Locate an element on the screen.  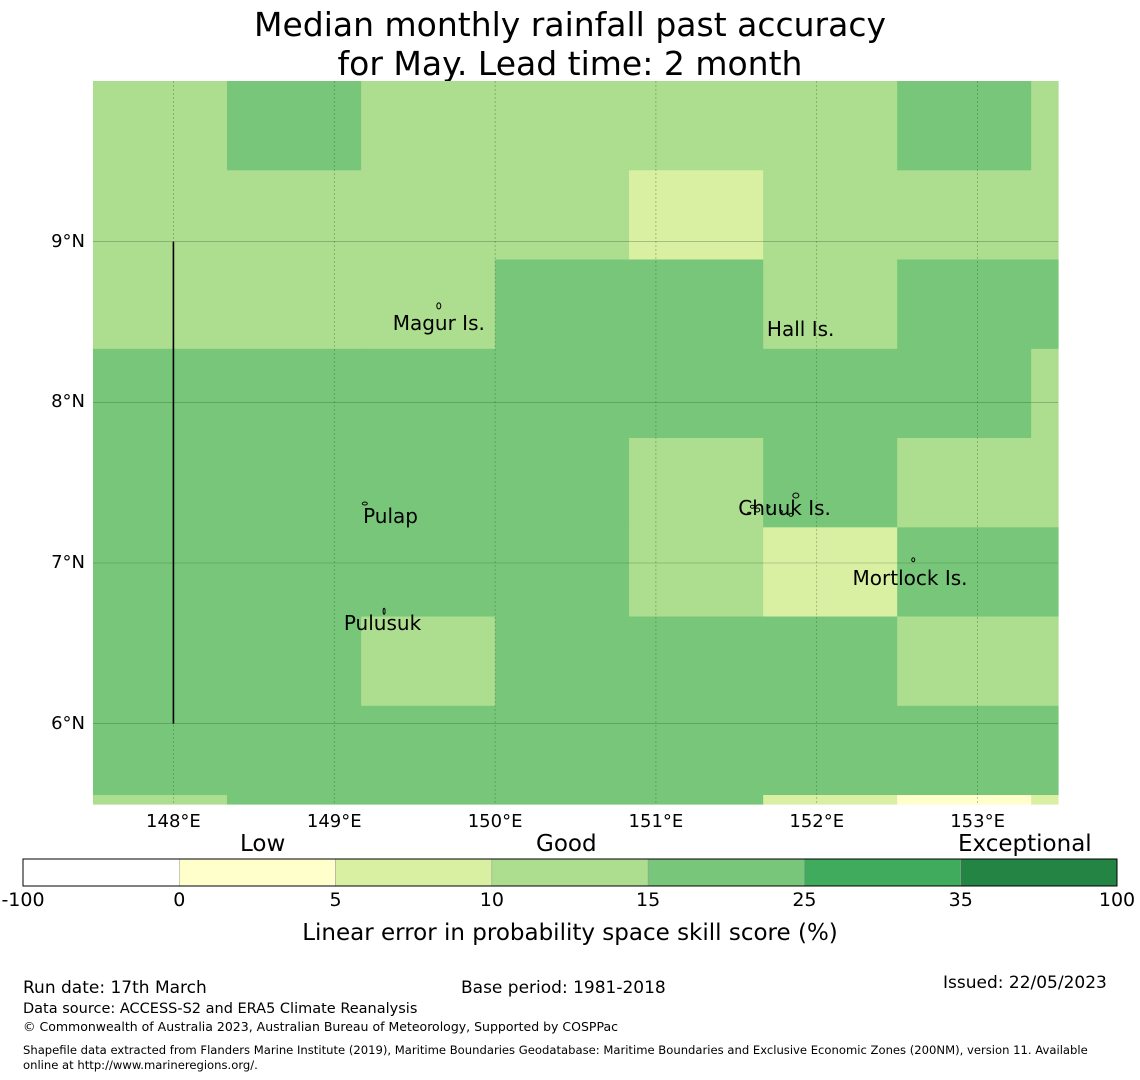
colorbar-tick-label: 0 is located at coordinates (179, 900).